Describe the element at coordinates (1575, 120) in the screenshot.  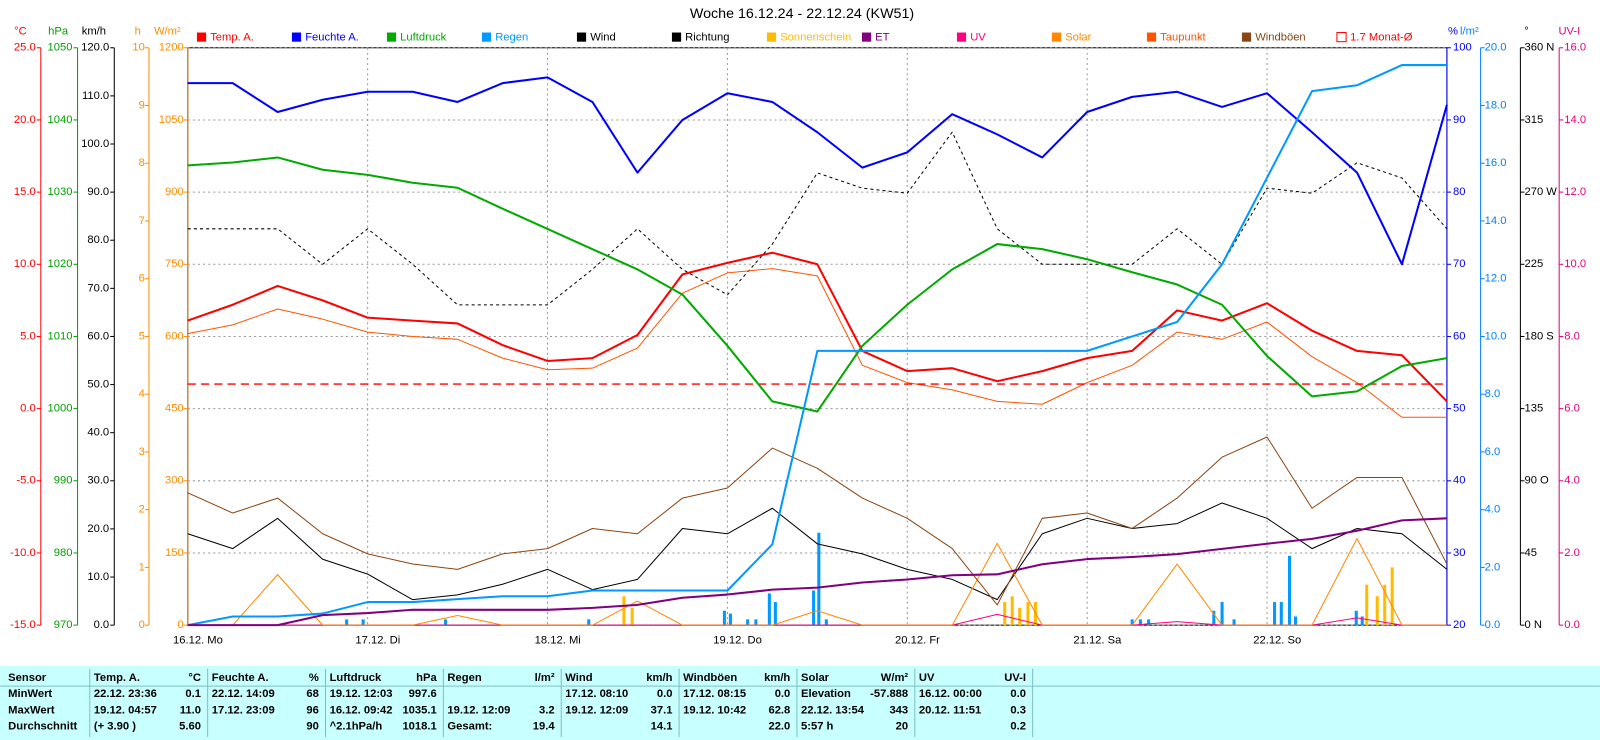
I see `y-tick-label: 14.0` at that location.